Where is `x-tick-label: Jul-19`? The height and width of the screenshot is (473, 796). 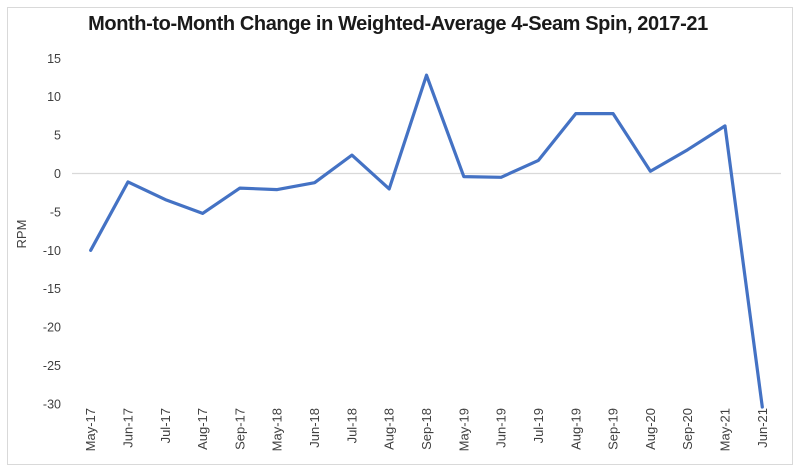
x-tick-label: Jul-19 is located at coordinates (538, 425).